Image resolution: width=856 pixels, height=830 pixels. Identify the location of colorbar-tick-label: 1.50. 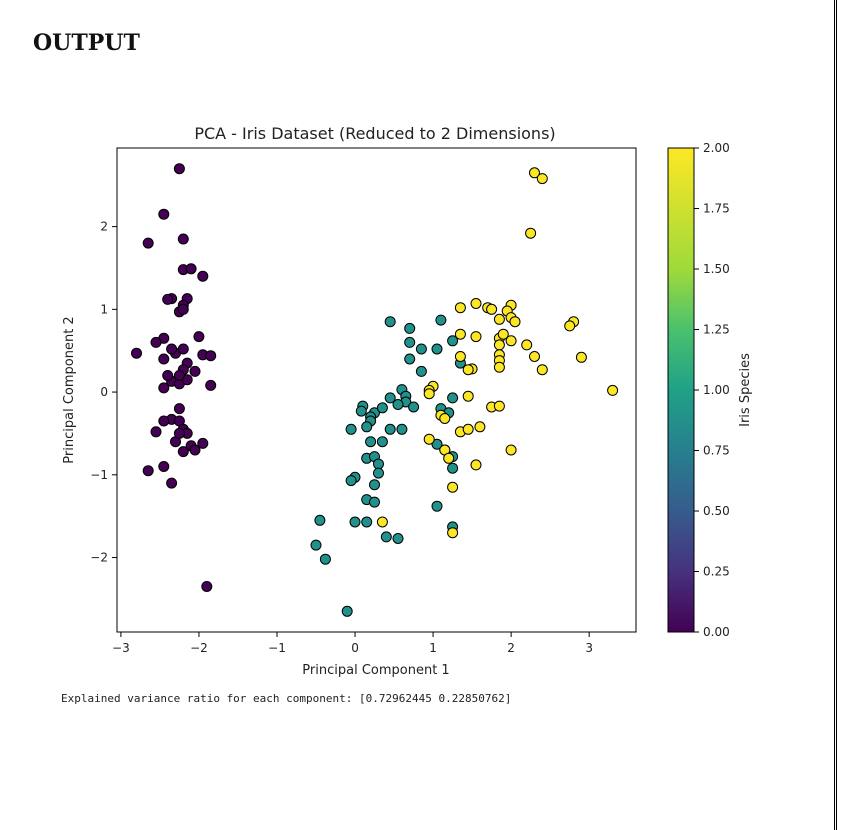
(716, 269).